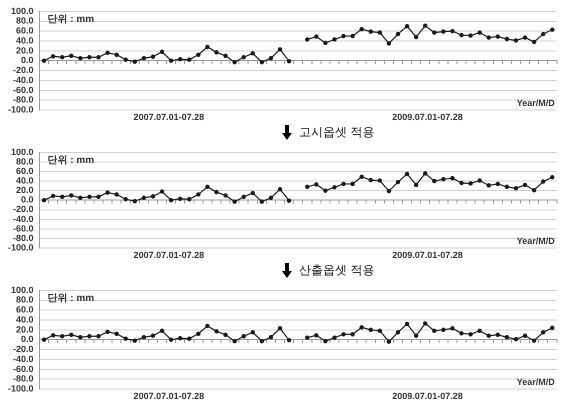 This screenshot has height=403, width=562. I want to click on y-tick-label: 80.0, so click(25, 21).